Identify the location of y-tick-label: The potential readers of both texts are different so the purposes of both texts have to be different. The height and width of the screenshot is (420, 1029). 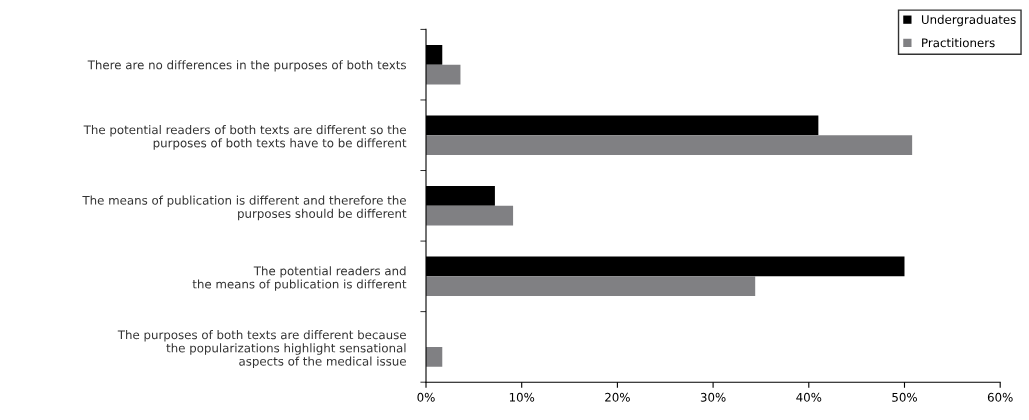
(245, 137).